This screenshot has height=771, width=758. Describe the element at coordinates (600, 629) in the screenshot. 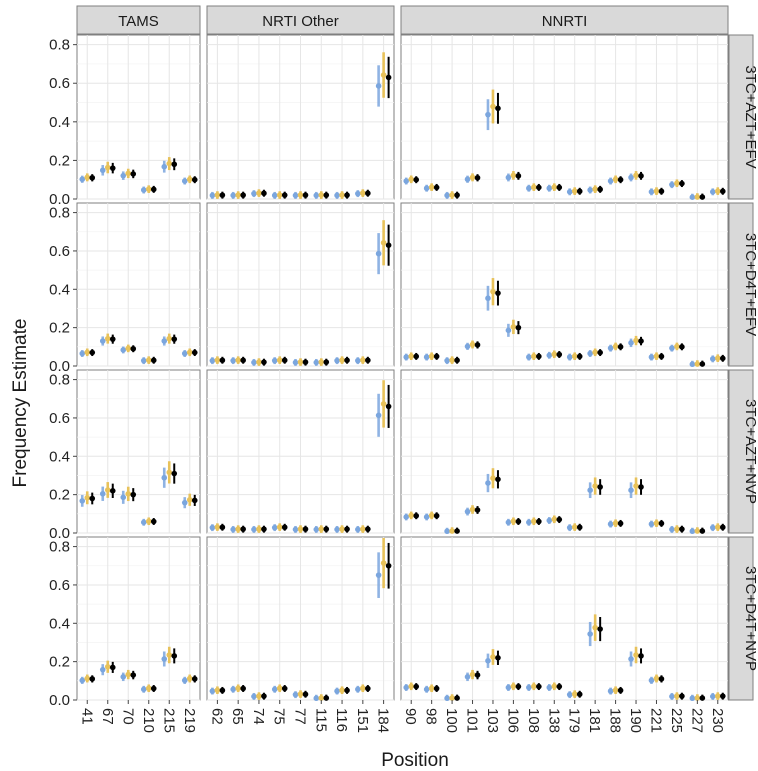

I see `point-r3-181-s2` at that location.